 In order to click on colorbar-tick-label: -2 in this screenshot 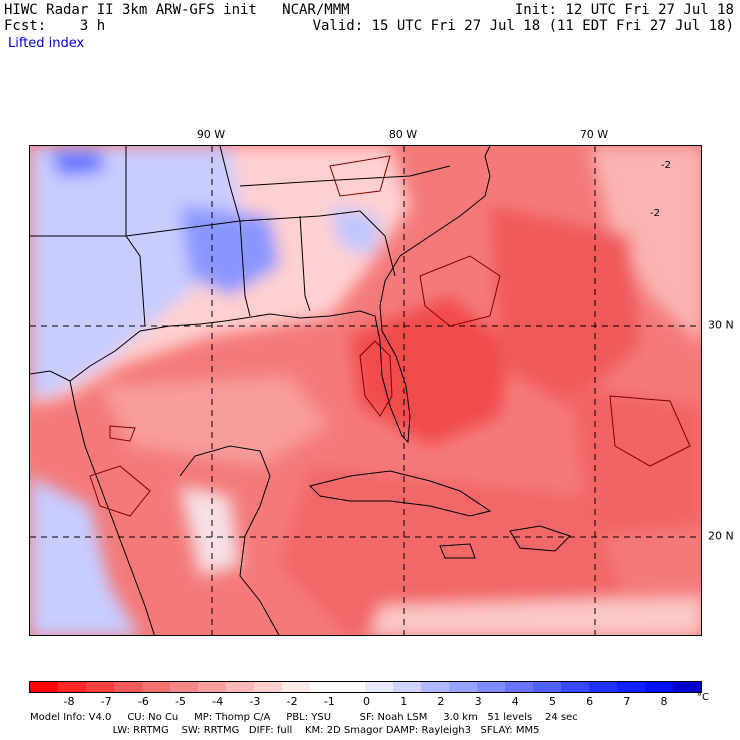, I will do `click(292, 701)`.